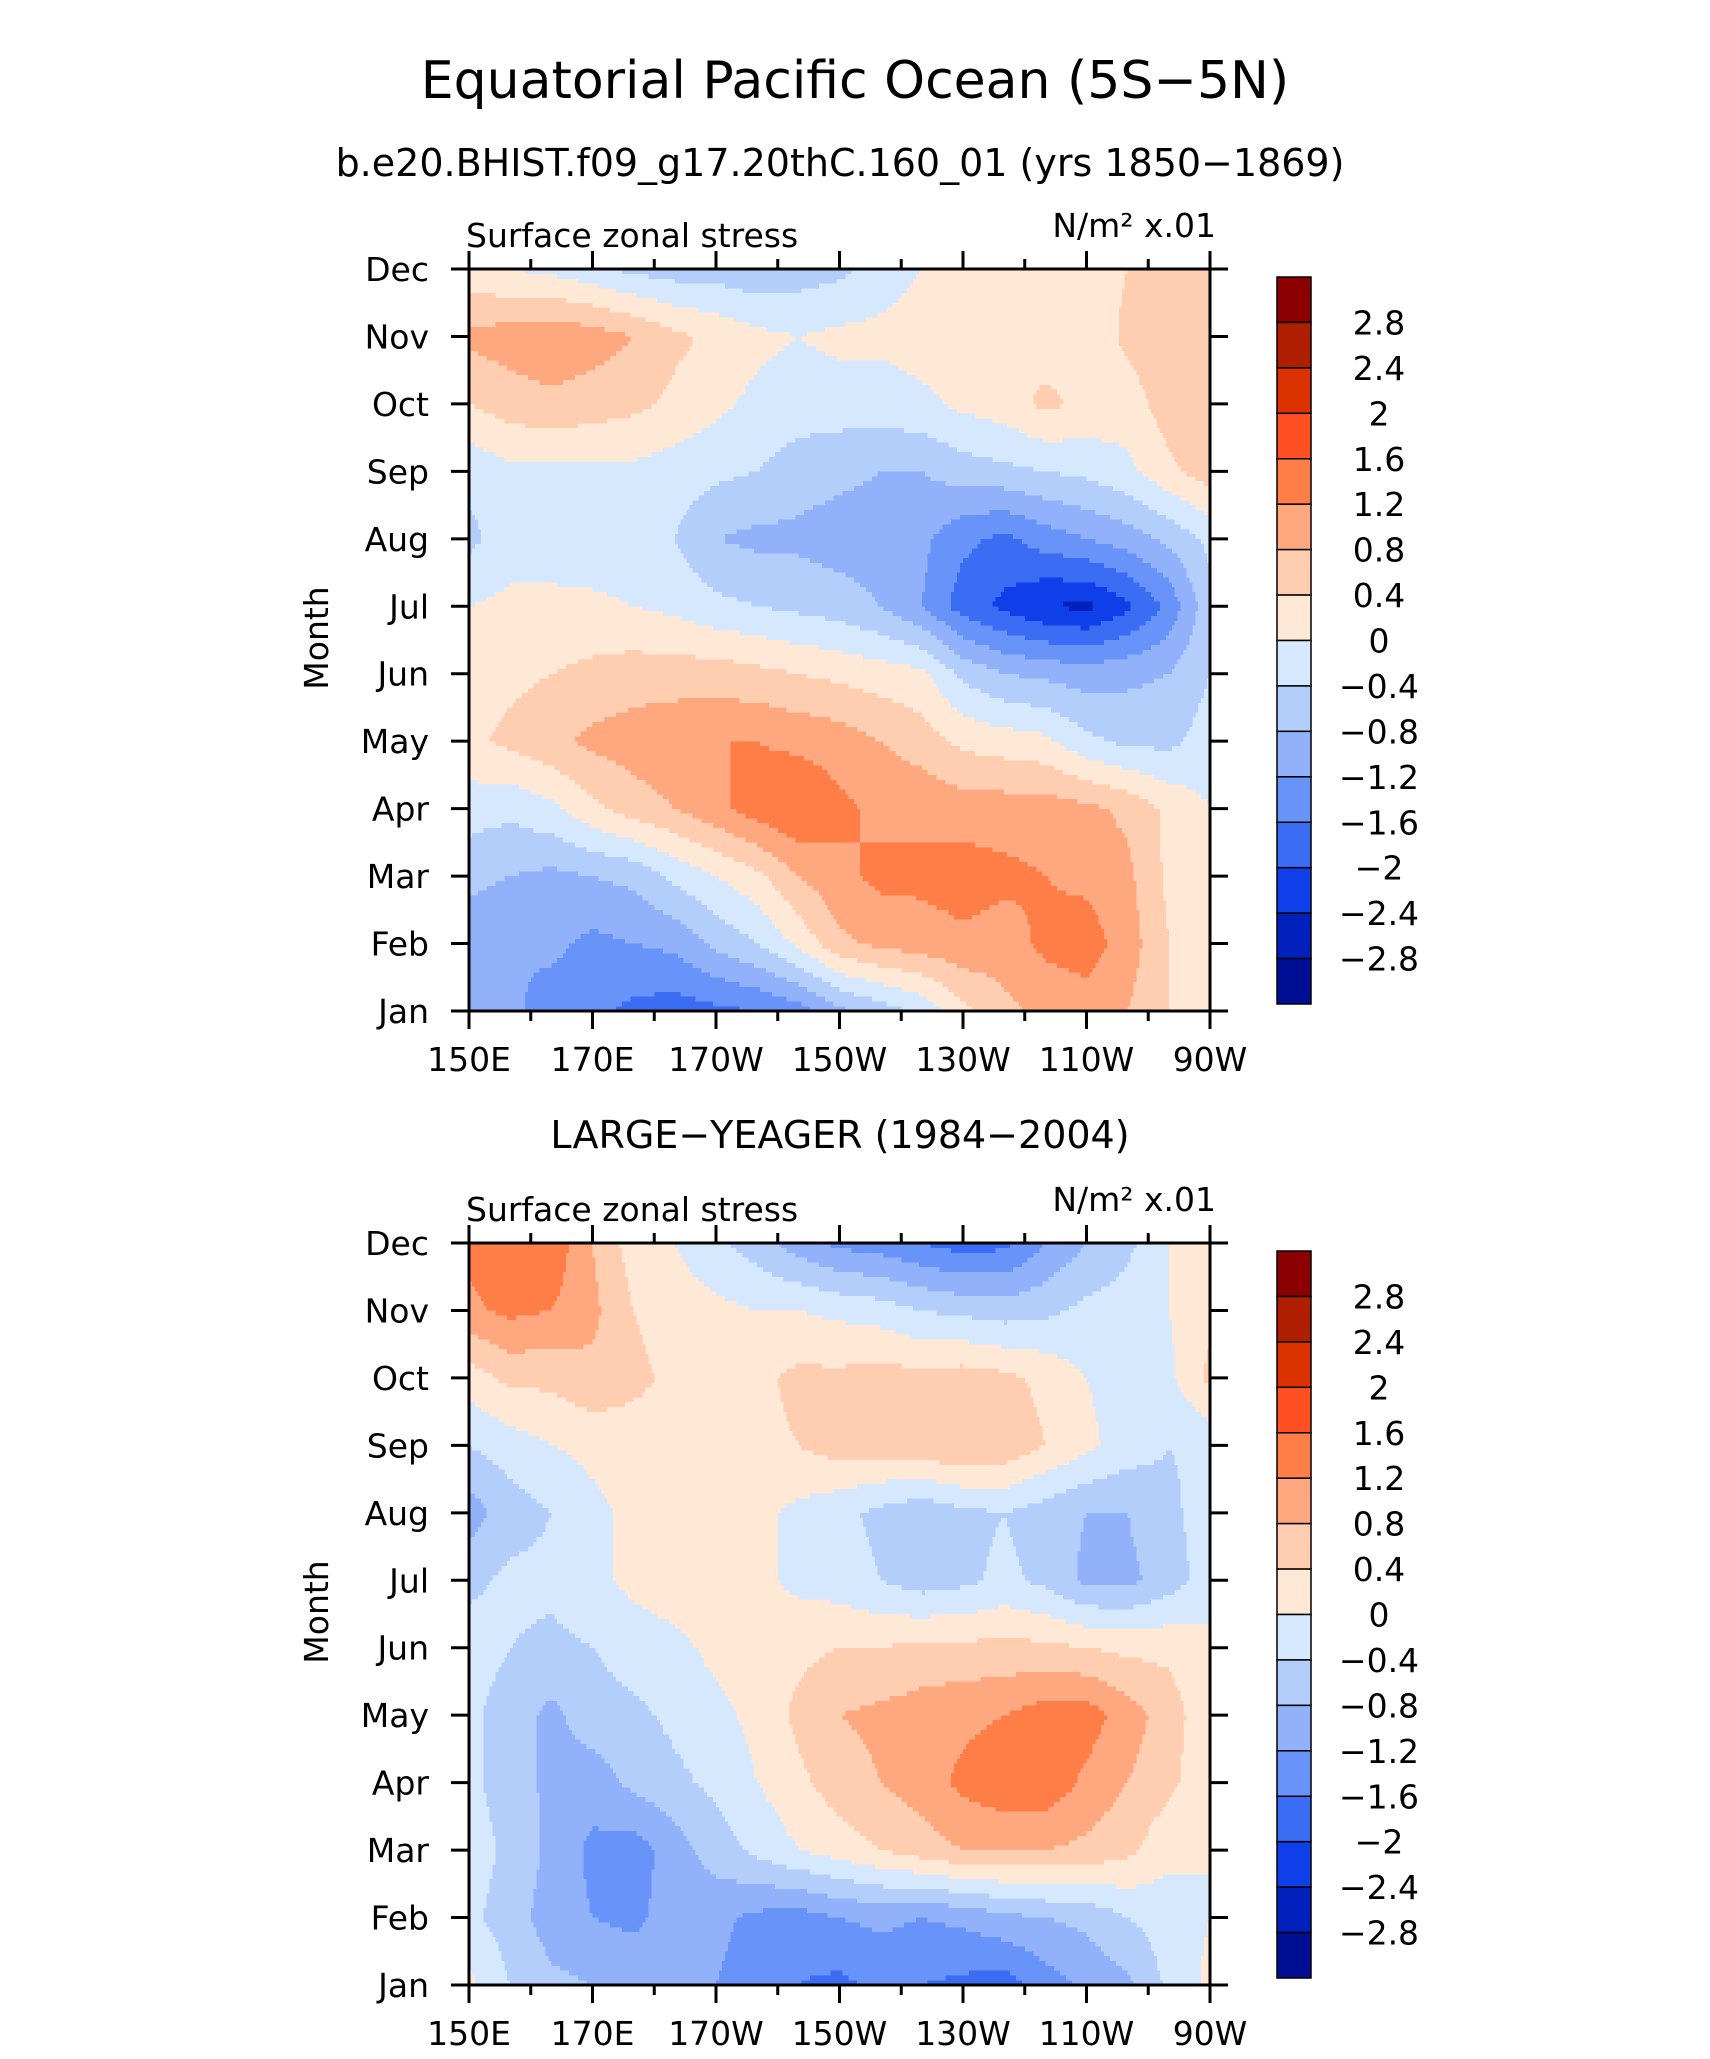 This screenshot has width=1710, height=2059. I want to click on y-tick-label: Oct, so click(400, 1378).